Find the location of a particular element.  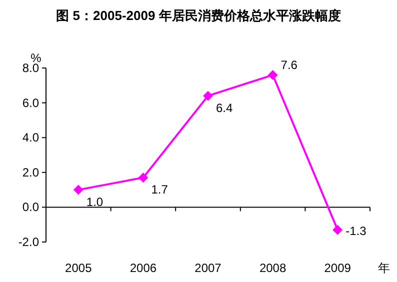

data-label: 7.6 is located at coordinates (289, 65).